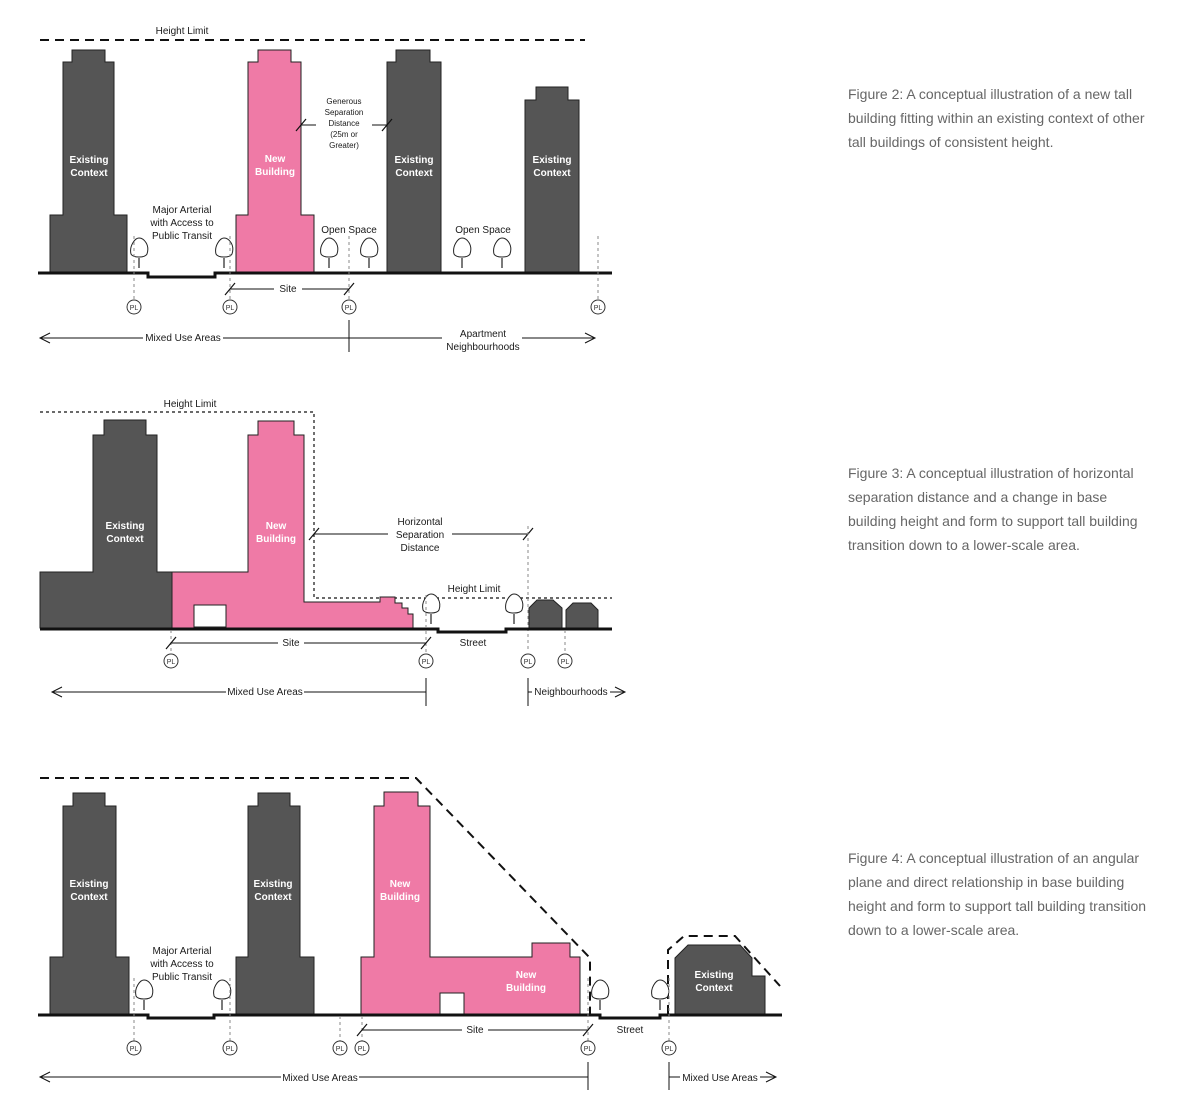 This screenshot has height=1112, width=1200. I want to click on existing-label-a: Existing, so click(125, 526).